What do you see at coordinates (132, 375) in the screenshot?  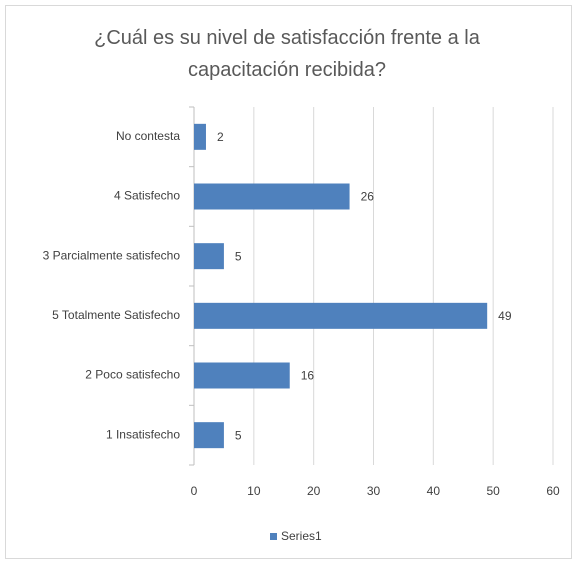 I see `y-tick-label: 2 Poco satisfecho` at bounding box center [132, 375].